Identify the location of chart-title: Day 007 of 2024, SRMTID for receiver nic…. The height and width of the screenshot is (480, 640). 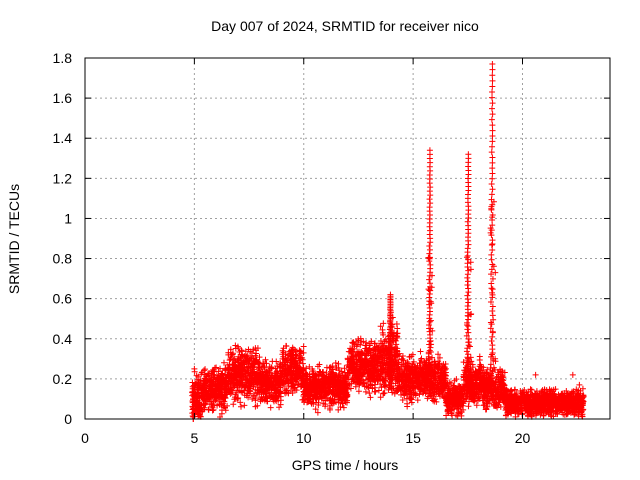
(345, 26).